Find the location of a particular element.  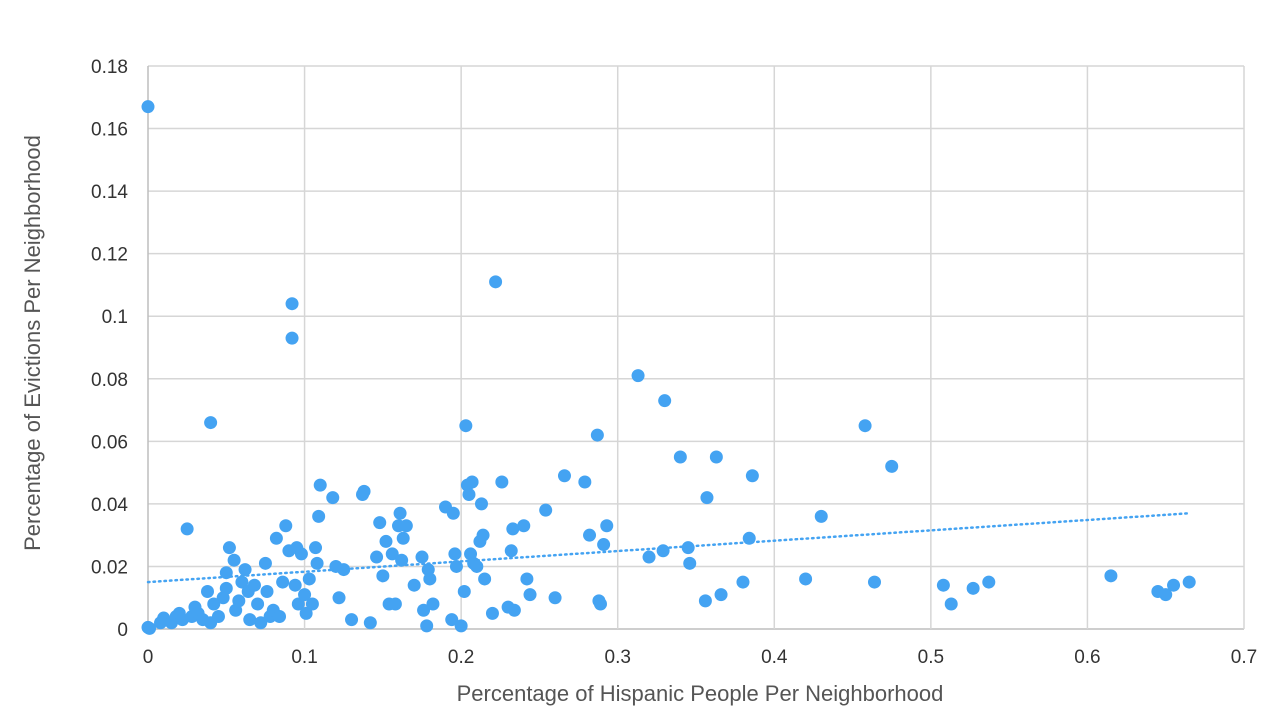

x-tick-label: 0.2 is located at coordinates (461, 657).